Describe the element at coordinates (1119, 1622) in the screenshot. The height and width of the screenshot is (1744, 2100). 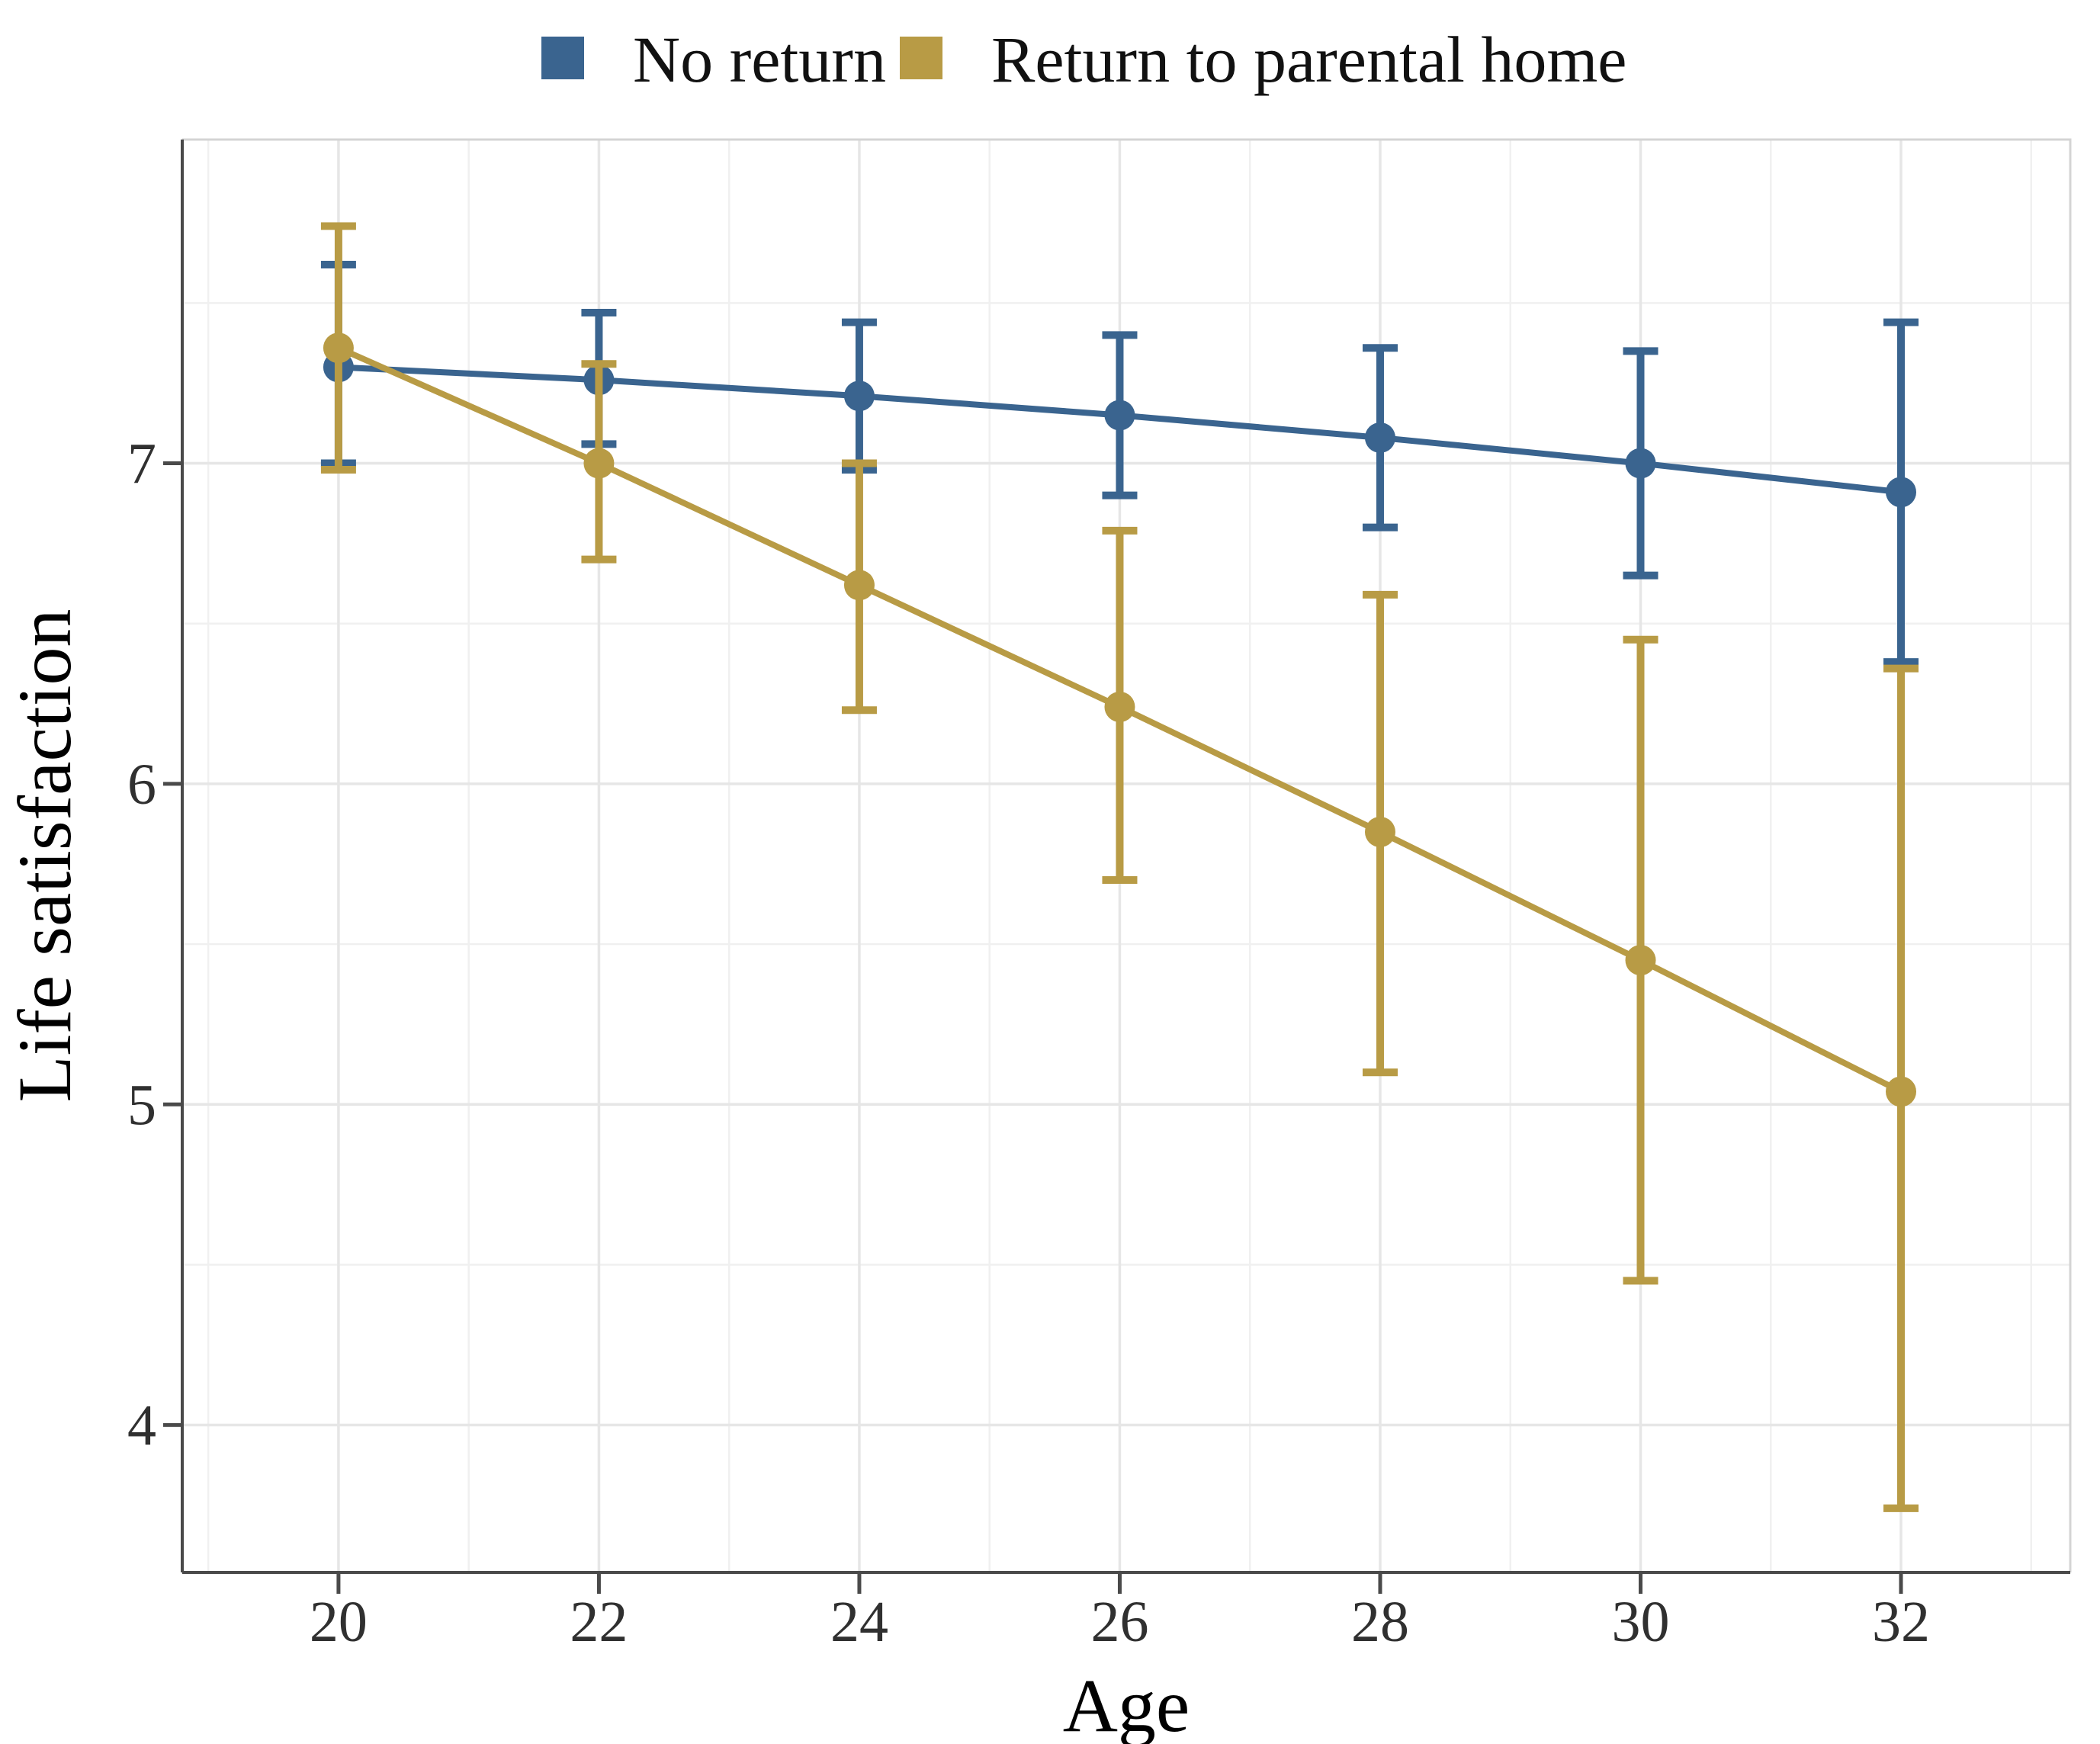
I see `x-tick-label: 26` at that location.